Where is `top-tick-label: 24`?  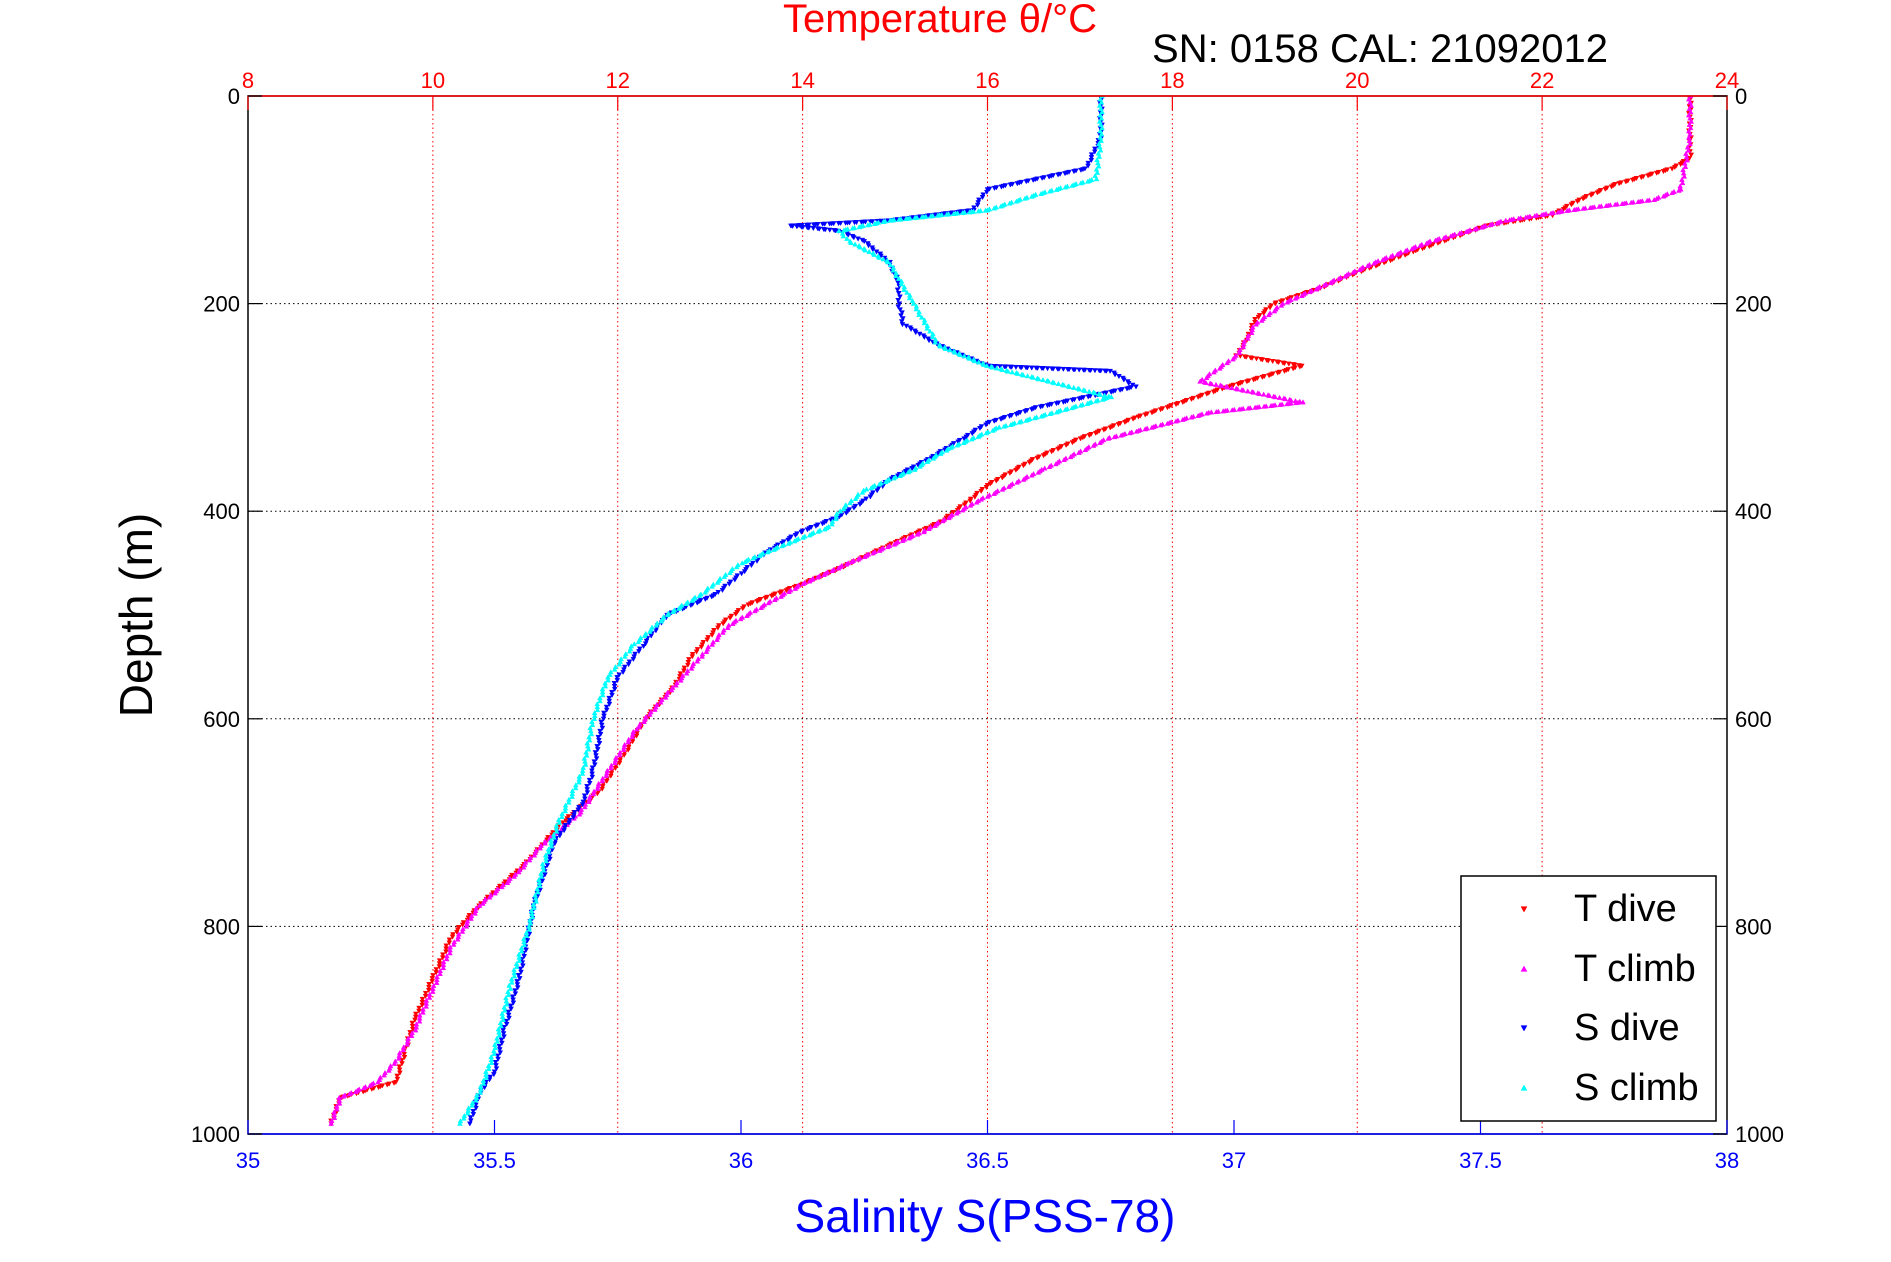 top-tick-label: 24 is located at coordinates (1727, 80).